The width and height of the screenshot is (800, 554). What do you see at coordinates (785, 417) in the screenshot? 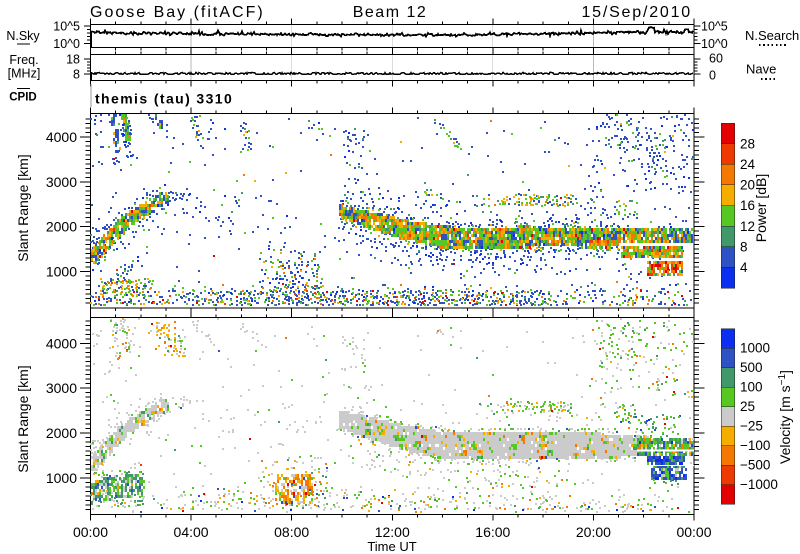
I see `svg-text: Velocity [m s−1]` at bounding box center [785, 417].